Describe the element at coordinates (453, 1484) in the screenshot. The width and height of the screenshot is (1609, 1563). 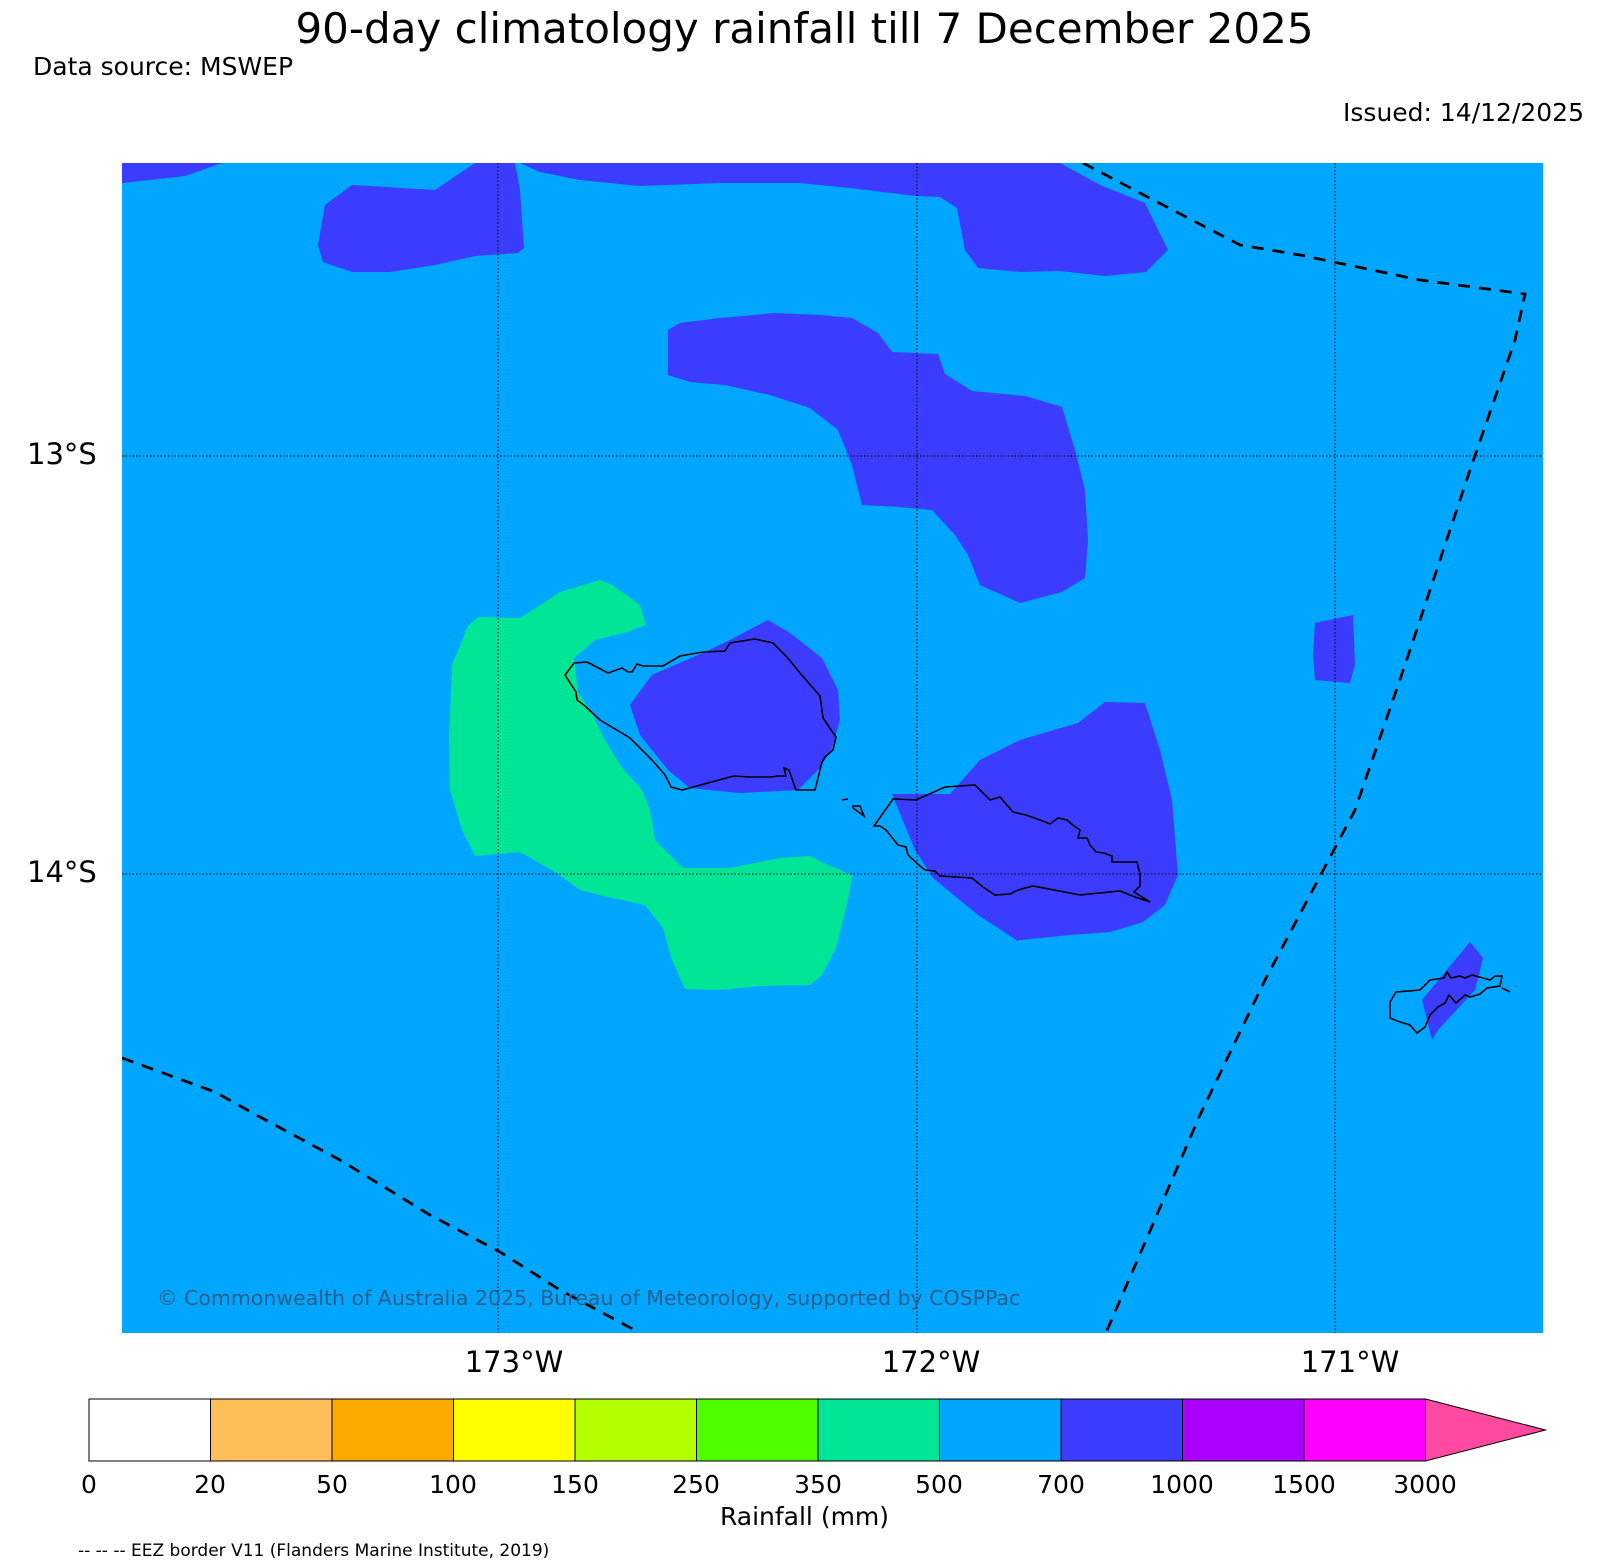
I see `colorbar-tick: 100` at that location.